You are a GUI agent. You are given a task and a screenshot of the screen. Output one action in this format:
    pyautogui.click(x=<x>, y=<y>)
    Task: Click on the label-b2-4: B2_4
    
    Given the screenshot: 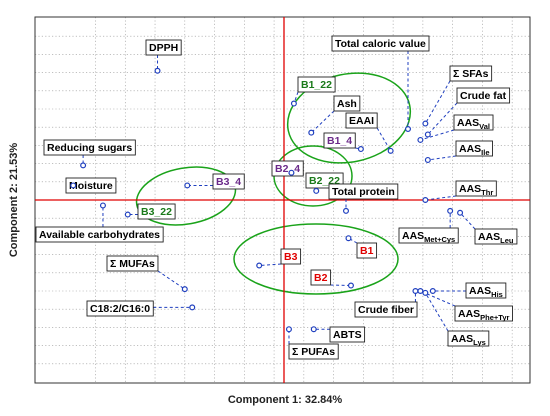 What is the action you would take?
    pyautogui.click(x=287, y=169)
    